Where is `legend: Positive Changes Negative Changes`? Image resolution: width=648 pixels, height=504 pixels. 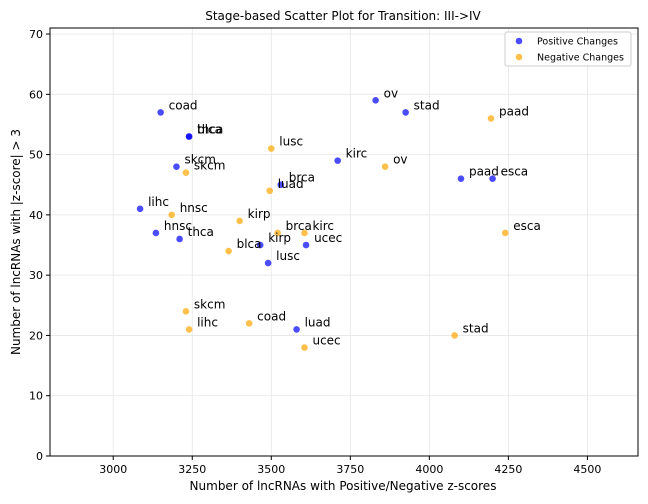
legend: Positive Changes Negative Changes is located at coordinates (568, 49).